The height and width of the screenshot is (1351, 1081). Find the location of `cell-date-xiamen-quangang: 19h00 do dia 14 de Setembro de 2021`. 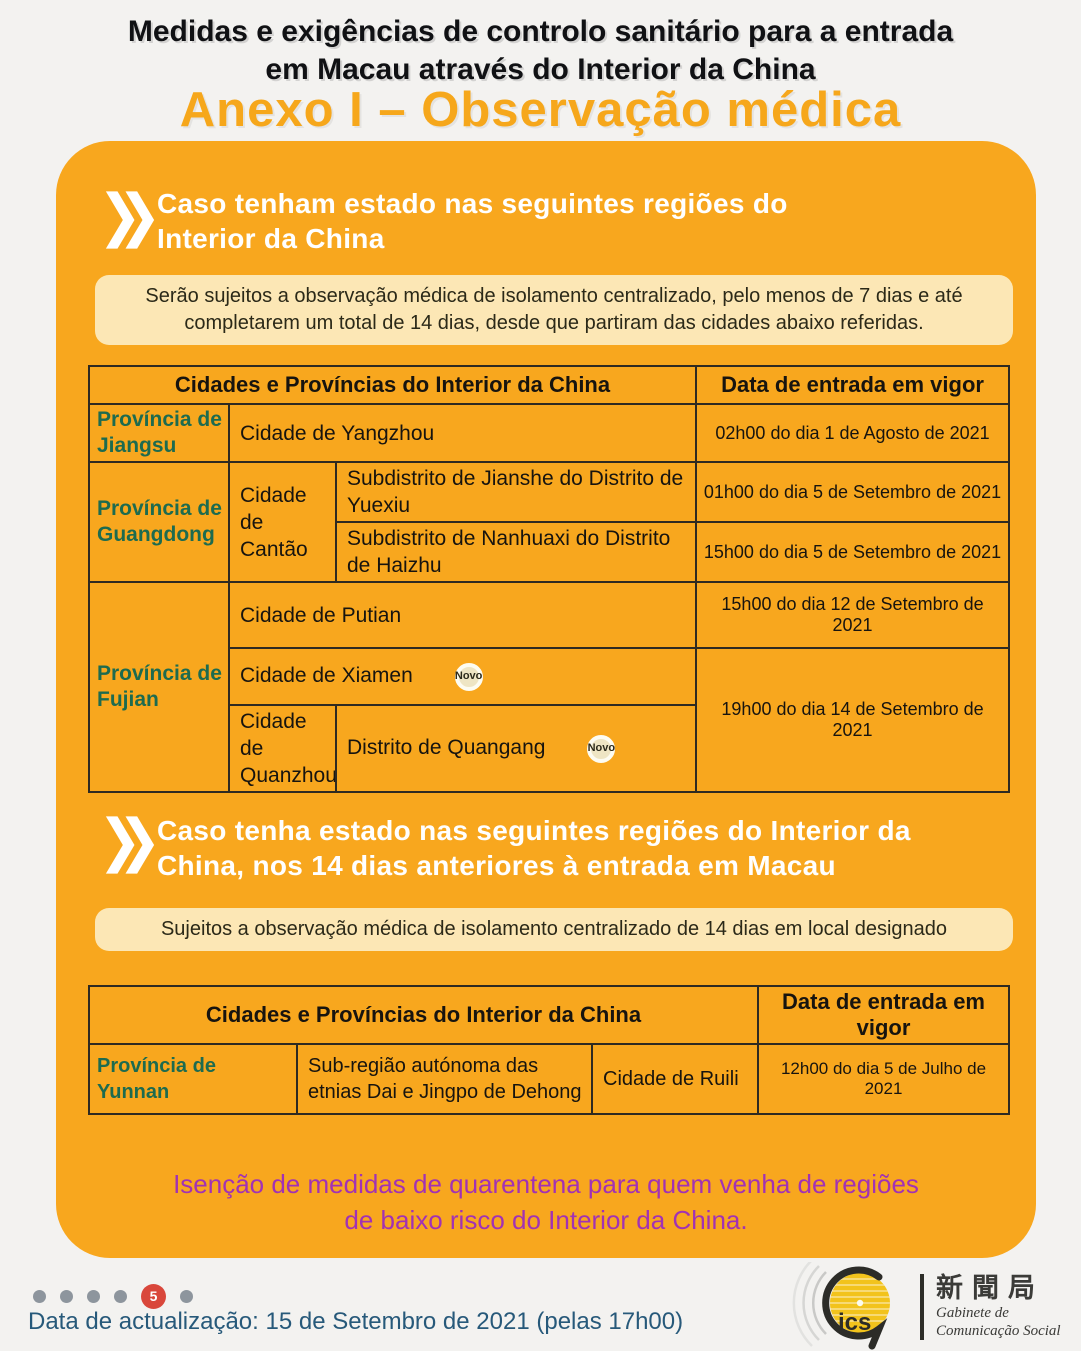

cell-date-xiamen-quangang: 19h00 do dia 14 de Setembro de 2021 is located at coordinates (853, 720).